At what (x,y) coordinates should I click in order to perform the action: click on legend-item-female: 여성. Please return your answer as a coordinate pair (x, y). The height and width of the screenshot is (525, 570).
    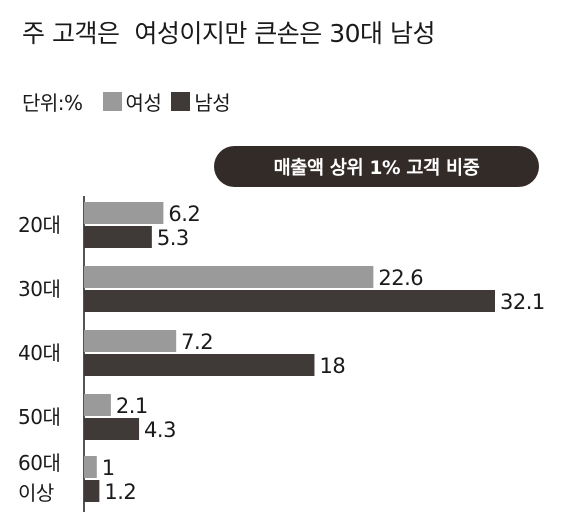
    Looking at the image, I should click on (132, 101).